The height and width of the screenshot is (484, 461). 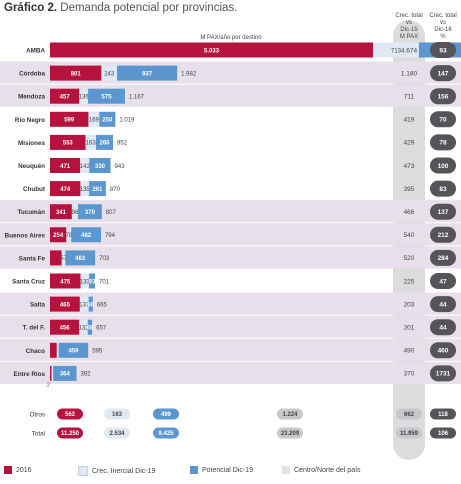 What do you see at coordinates (104, 142) in the screenshot?
I see `bar-potencial-misiones` at bounding box center [104, 142].